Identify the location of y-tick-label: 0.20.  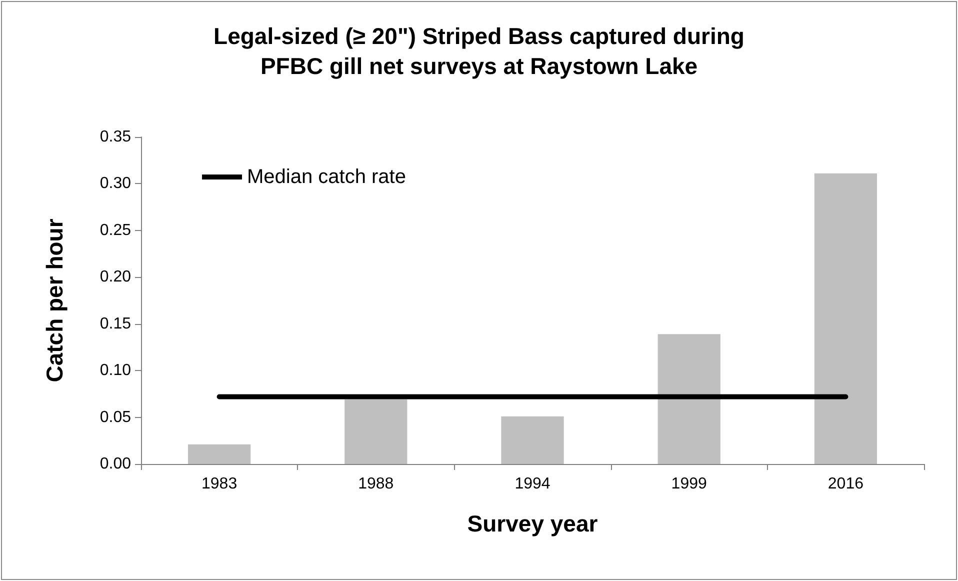
(116, 277).